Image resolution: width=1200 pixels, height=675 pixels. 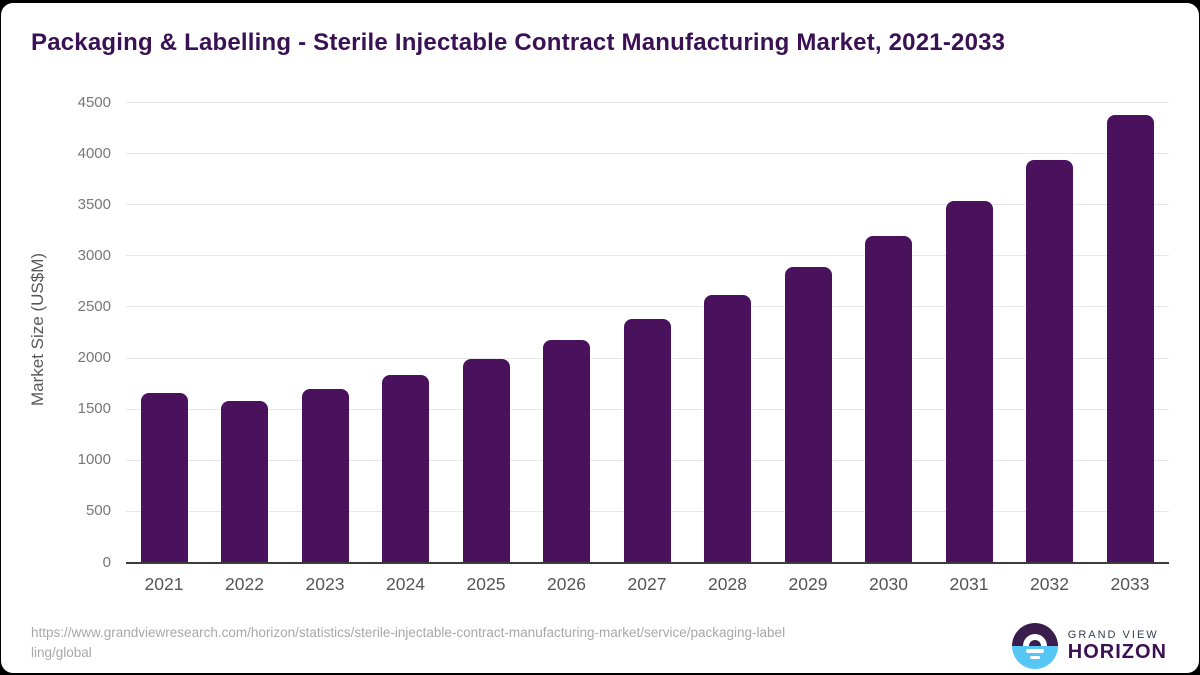 I want to click on x-tick-label-2022: 2022, so click(x=244, y=584).